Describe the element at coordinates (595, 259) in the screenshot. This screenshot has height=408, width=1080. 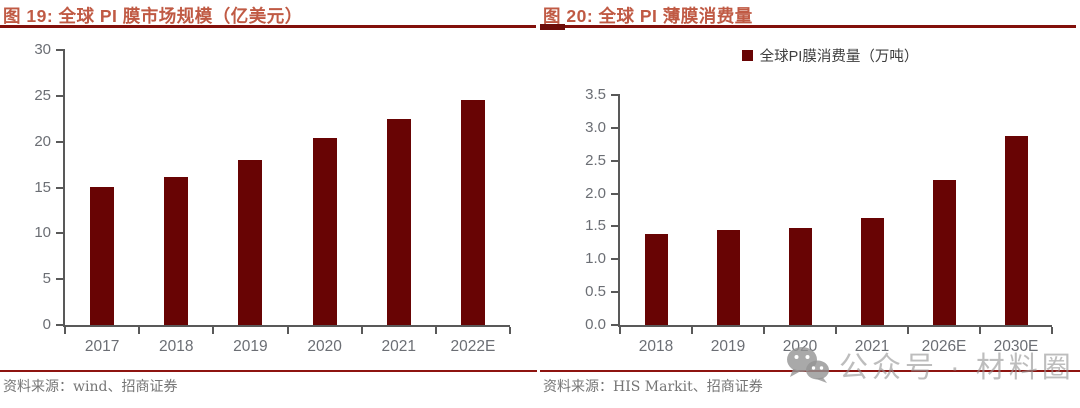
I see `y-tick-label: 1.0` at that location.